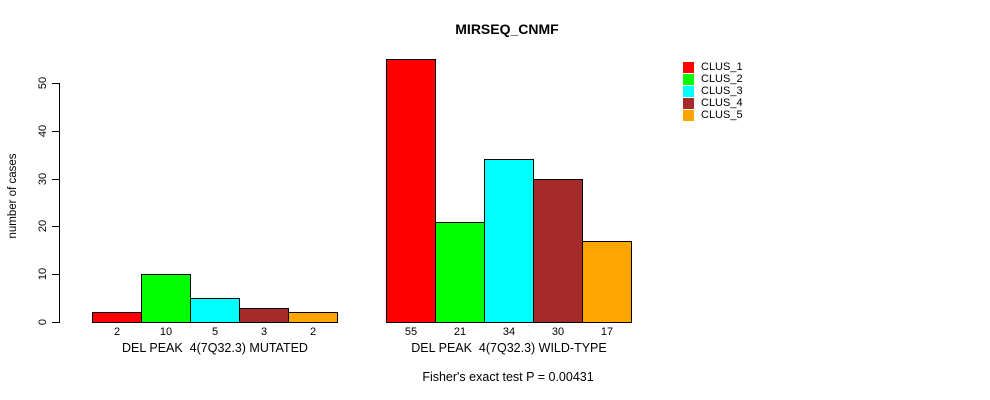 Image resolution: width=990 pixels, height=400 pixels. Describe the element at coordinates (722, 67) in the screenshot. I see `legend-label: CLUS_1` at that location.